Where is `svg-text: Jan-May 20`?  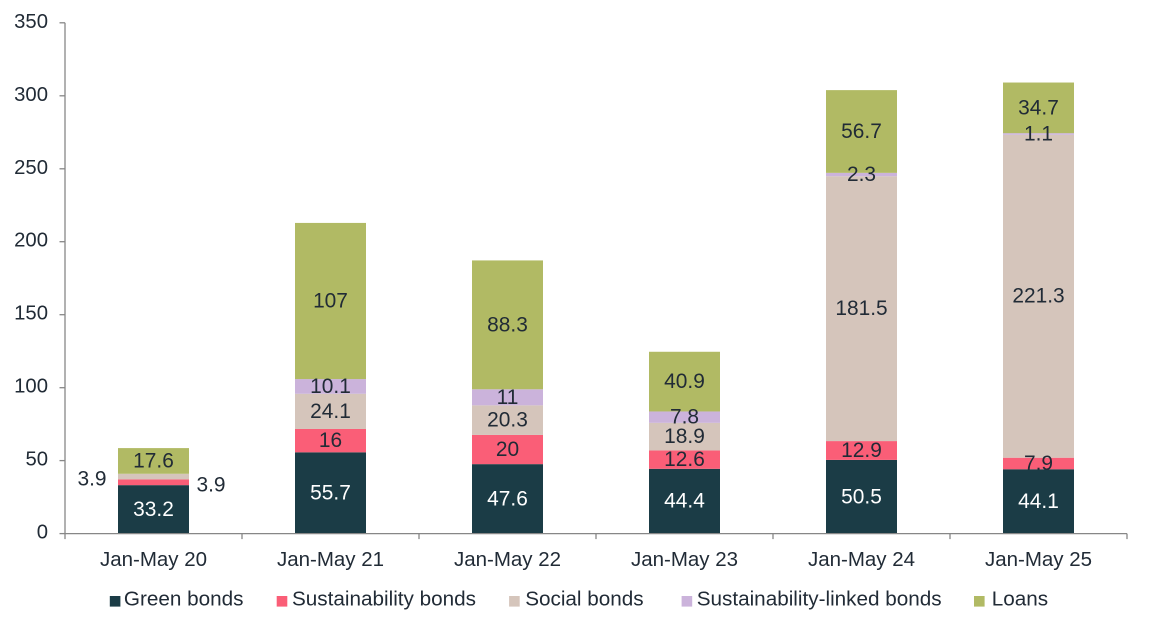 svg-text: Jan-May 20 is located at coordinates (153, 559).